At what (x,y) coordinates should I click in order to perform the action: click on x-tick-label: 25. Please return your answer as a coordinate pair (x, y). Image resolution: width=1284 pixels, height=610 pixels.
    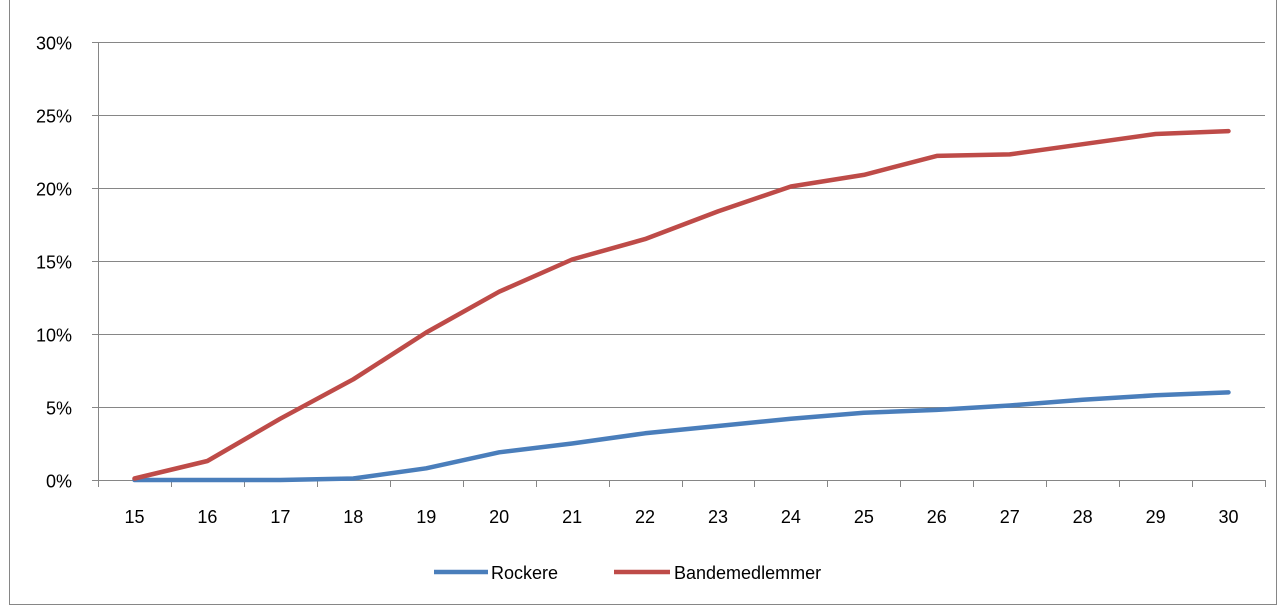
    Looking at the image, I should click on (864, 517).